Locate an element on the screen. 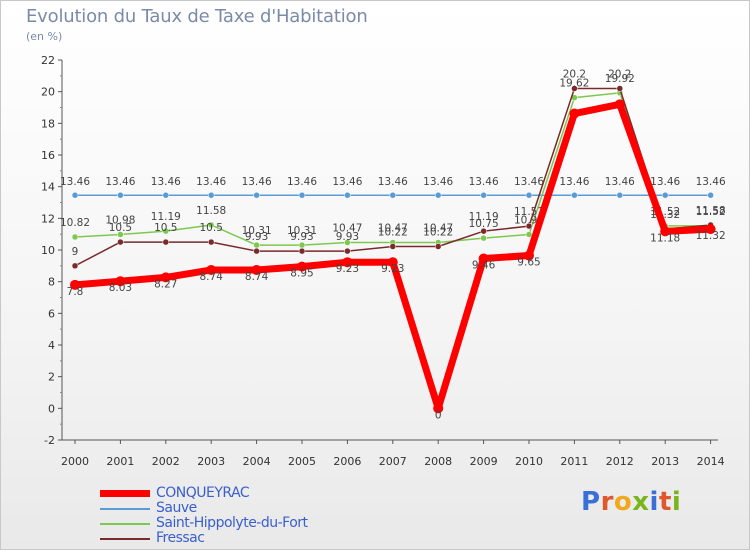  legend-swatch-saint-hippolyte is located at coordinates (125, 523).